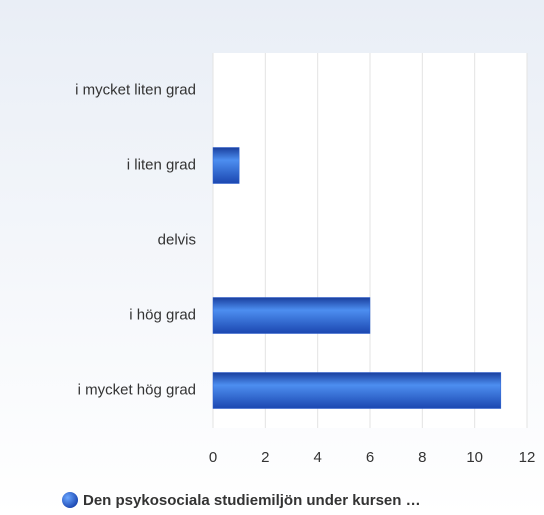 The image size is (544, 515). I want to click on y-tick-label: delvis, so click(177, 239).